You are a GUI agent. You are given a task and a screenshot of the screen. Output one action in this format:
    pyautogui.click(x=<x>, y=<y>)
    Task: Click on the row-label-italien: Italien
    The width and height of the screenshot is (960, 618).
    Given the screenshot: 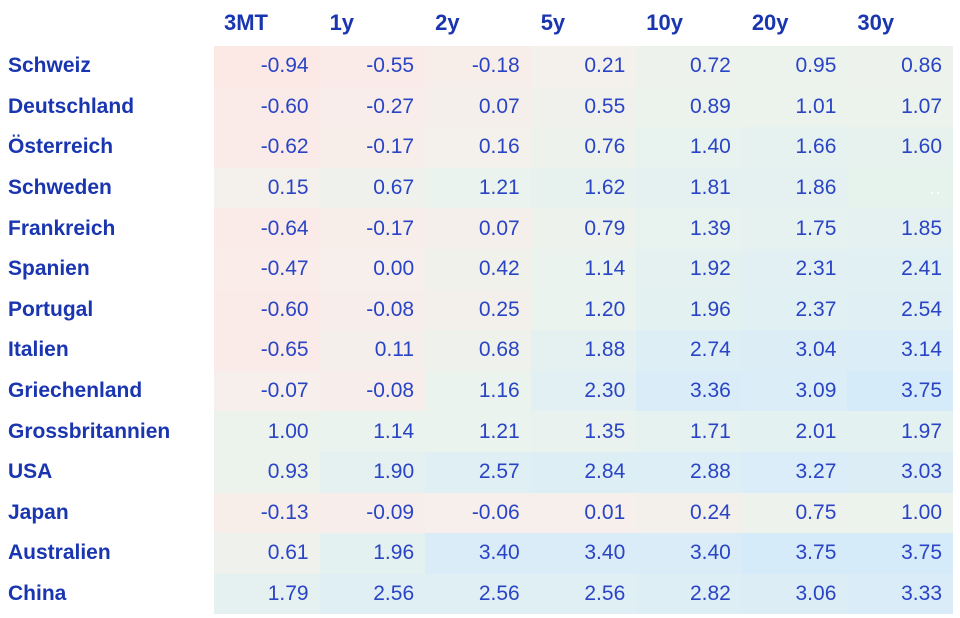 What is the action you would take?
    pyautogui.click(x=107, y=350)
    